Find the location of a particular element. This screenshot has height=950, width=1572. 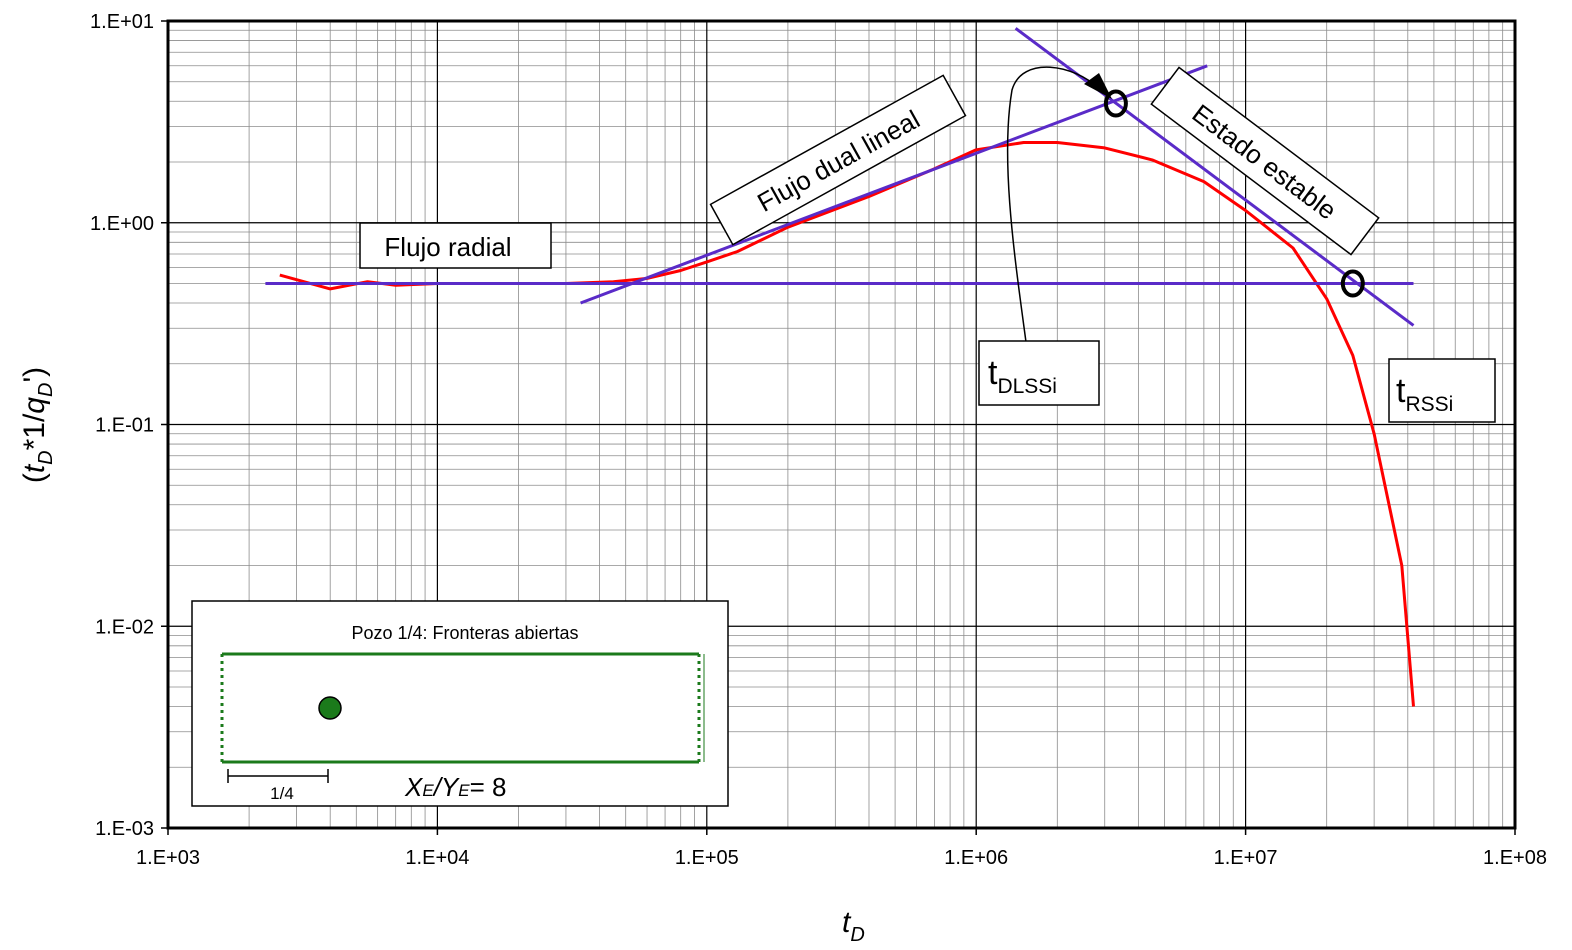

y-open: ( is located at coordinates (34, 478).